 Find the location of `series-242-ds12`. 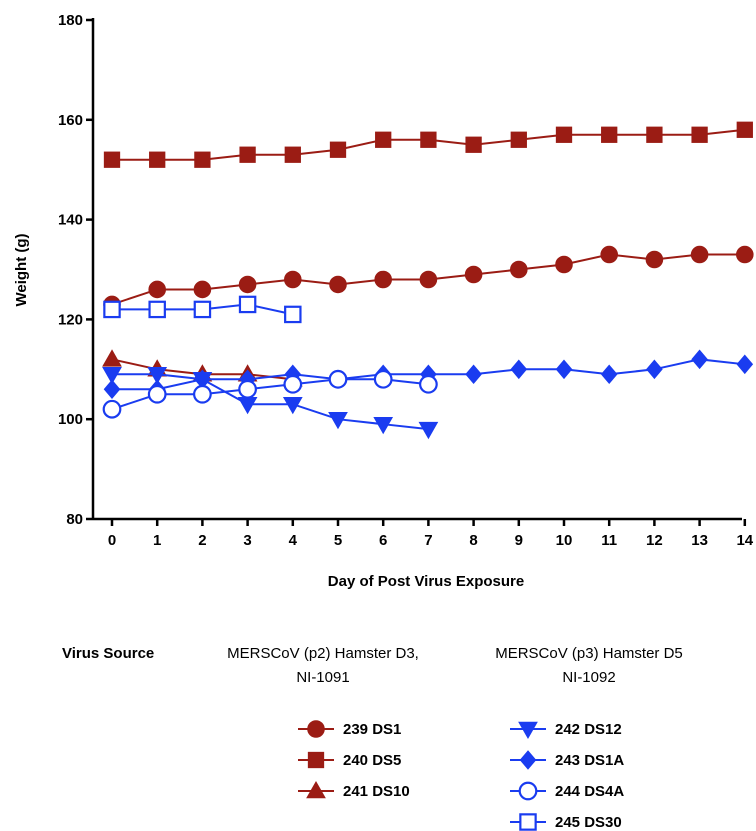

series-242-ds12 is located at coordinates (270, 403).